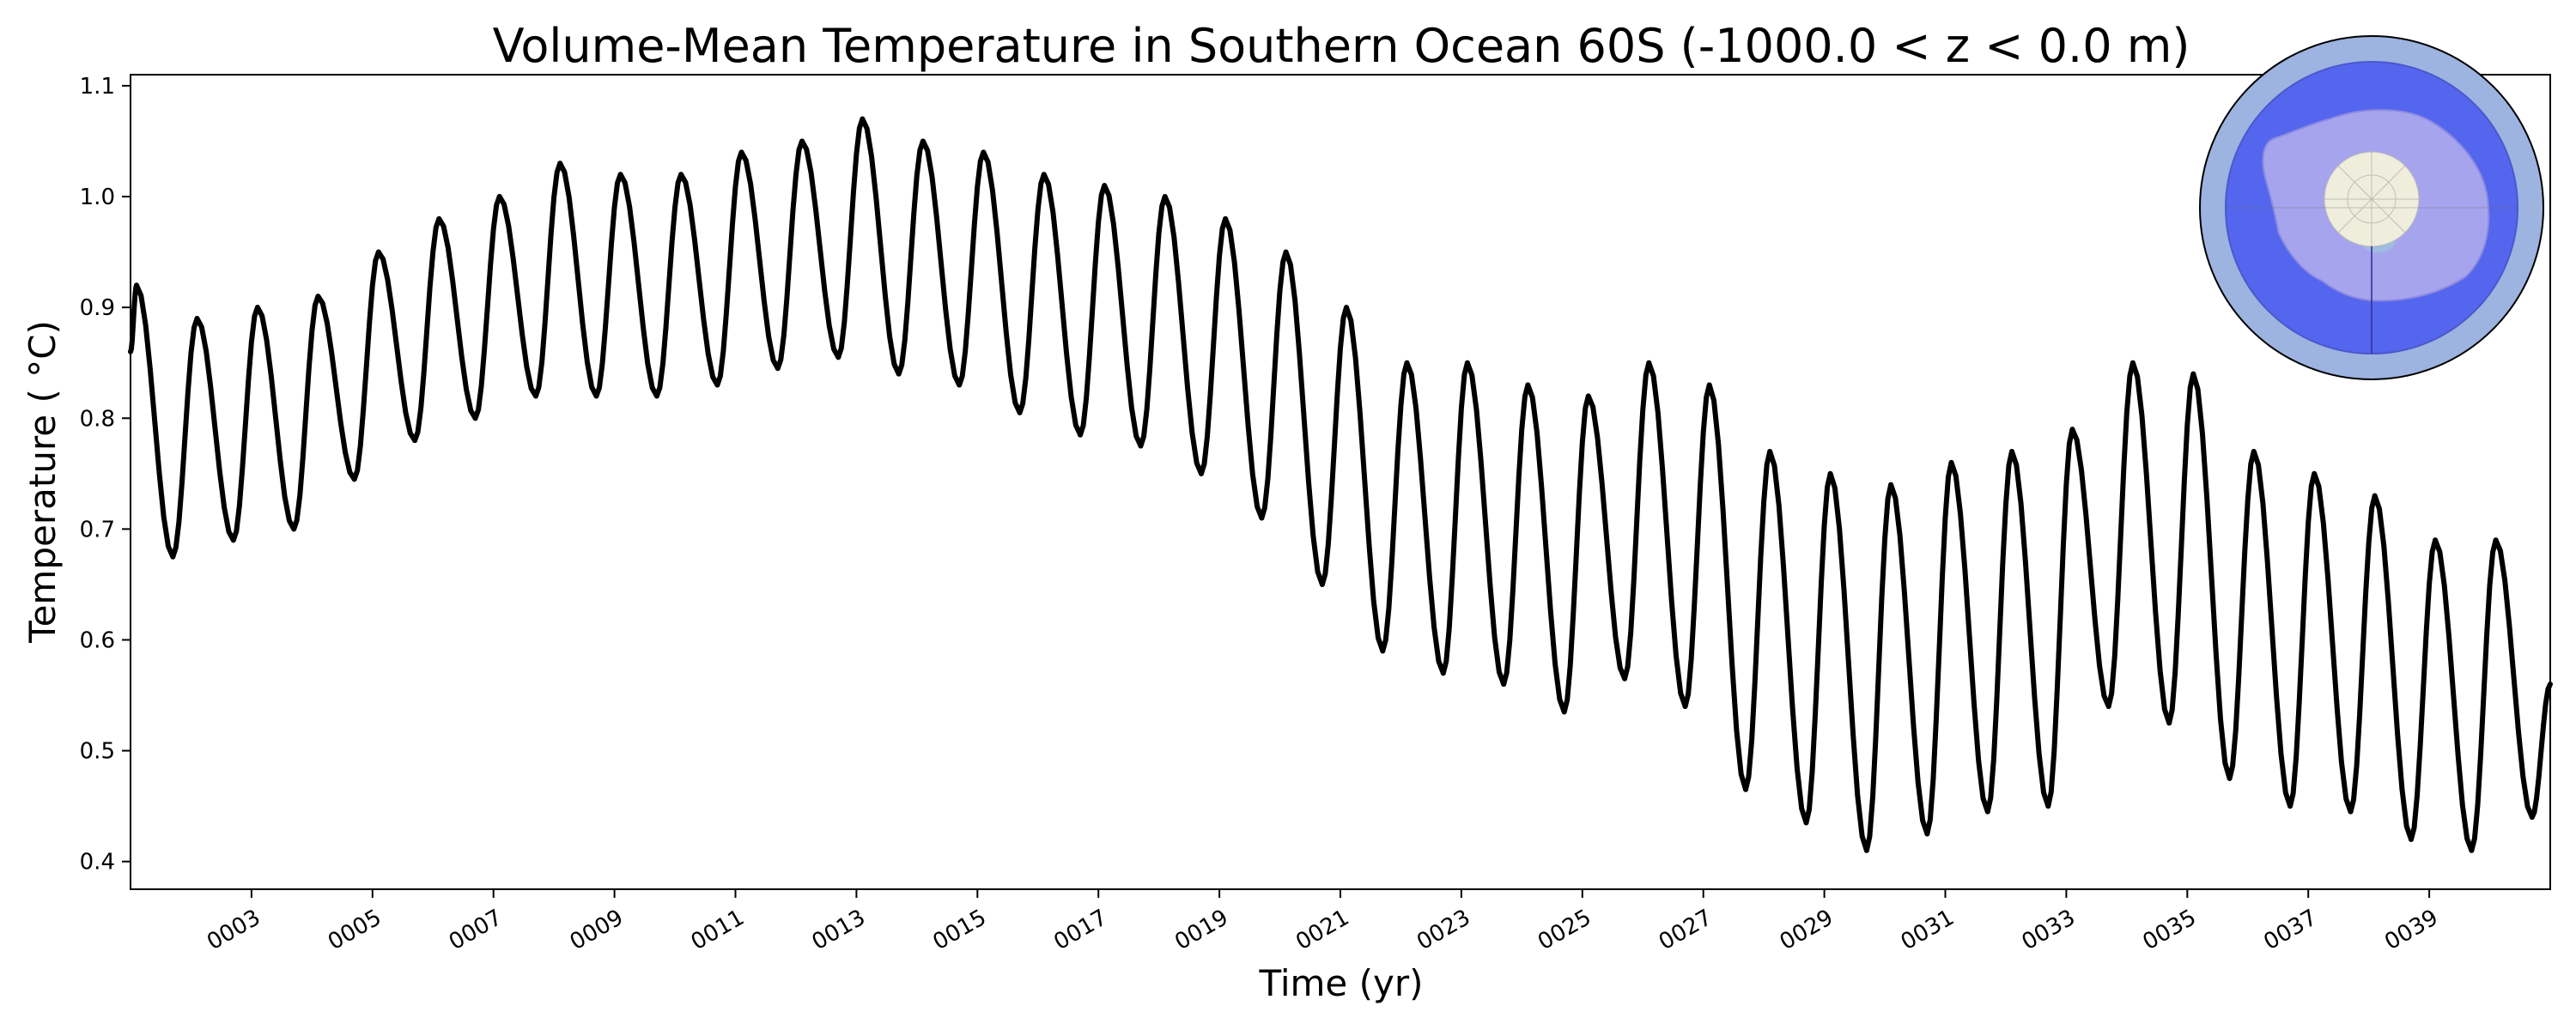 The width and height of the screenshot is (2576, 1030). I want to click on x-tick-label: 0037, so click(2290, 930).